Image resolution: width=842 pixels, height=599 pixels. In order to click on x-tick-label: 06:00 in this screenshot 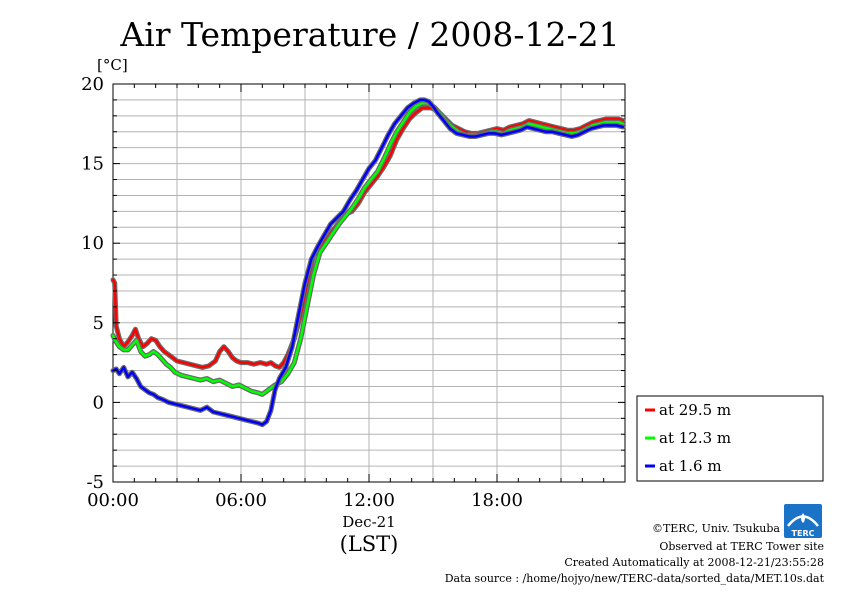, I will do `click(241, 500)`.